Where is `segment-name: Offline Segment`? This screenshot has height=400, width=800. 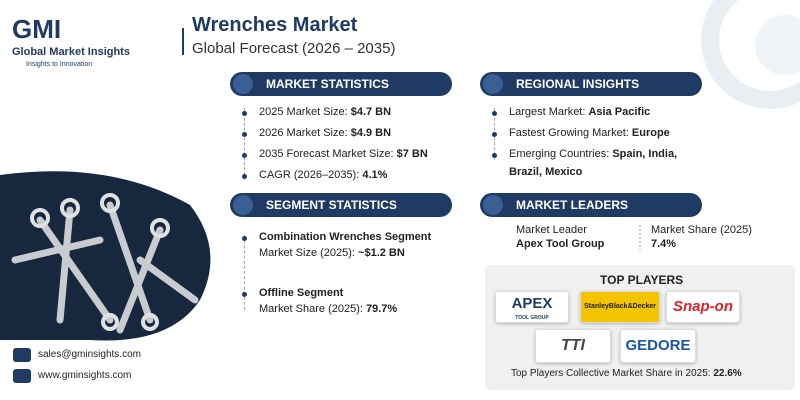 segment-name: Offline Segment is located at coordinates (301, 293).